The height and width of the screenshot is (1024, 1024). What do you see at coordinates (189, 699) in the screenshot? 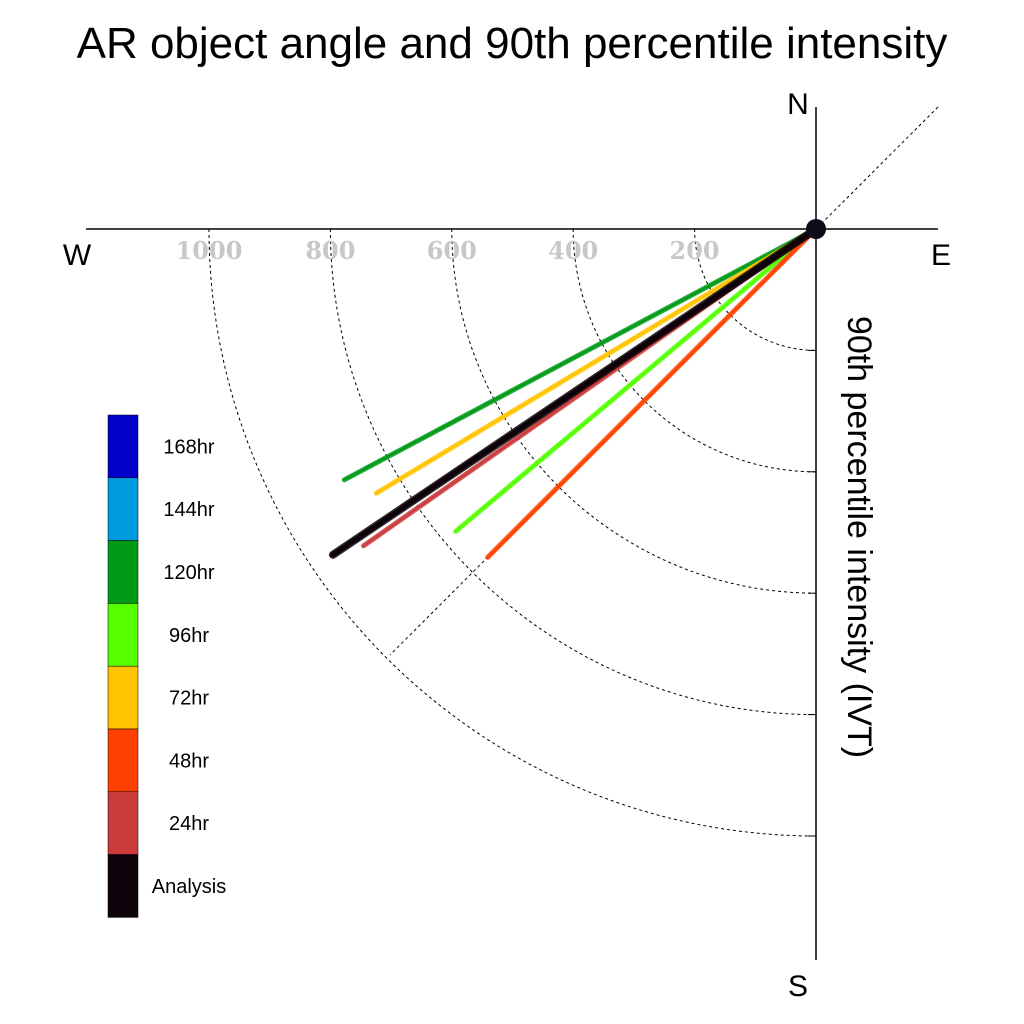
I see `legend-label-72hr: 72hr` at bounding box center [189, 699].